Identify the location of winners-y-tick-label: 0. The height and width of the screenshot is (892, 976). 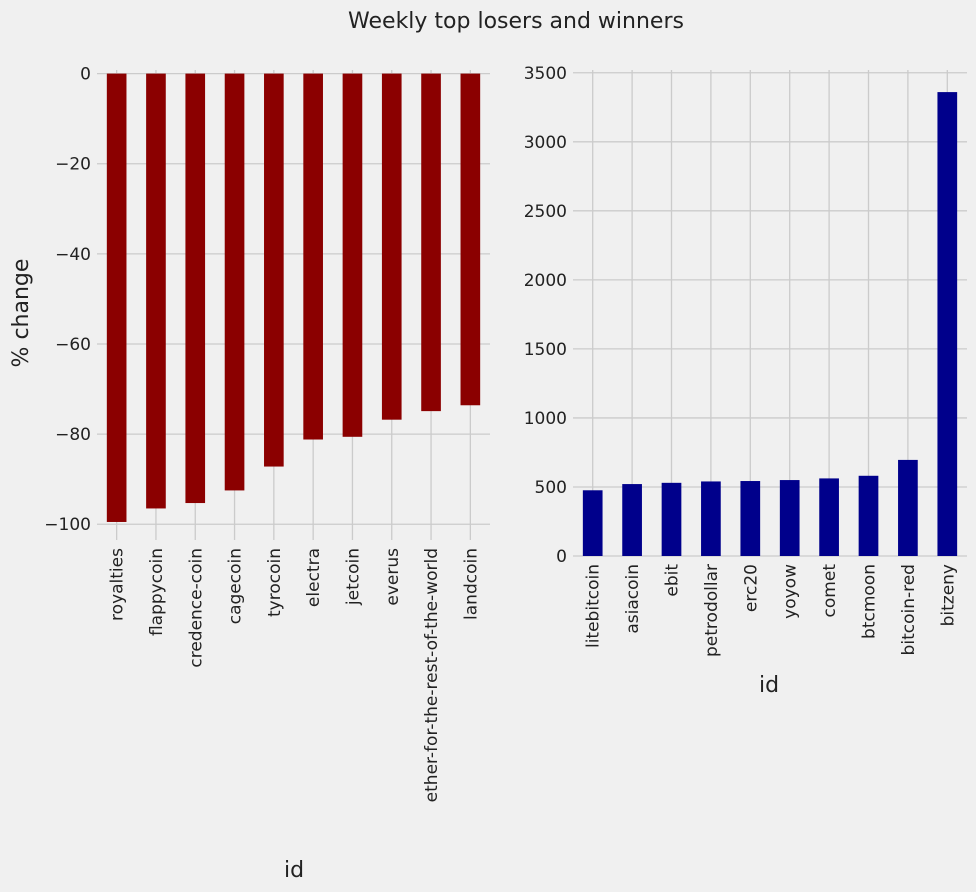
(561, 557).